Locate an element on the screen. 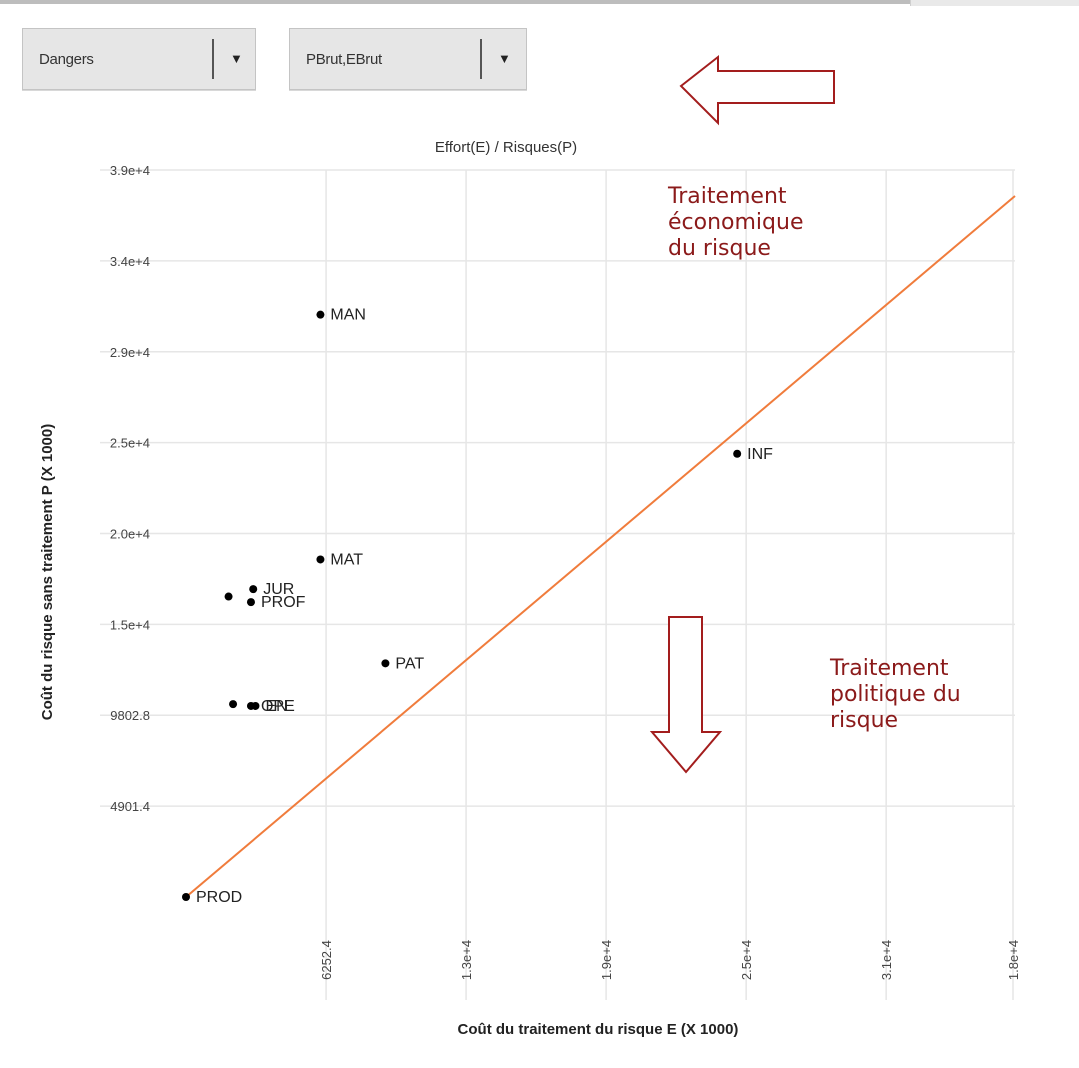  x-axis-label: Coût du traitement du risque E (X 1000) is located at coordinates (598, 1029).